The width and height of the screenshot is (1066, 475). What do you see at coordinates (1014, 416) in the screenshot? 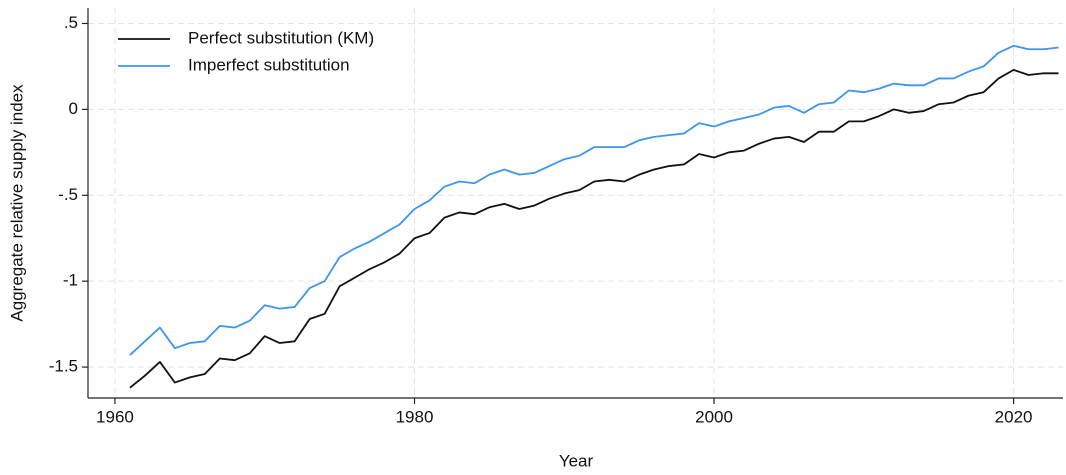
I see `x-tick-label: 2020` at bounding box center [1014, 416].